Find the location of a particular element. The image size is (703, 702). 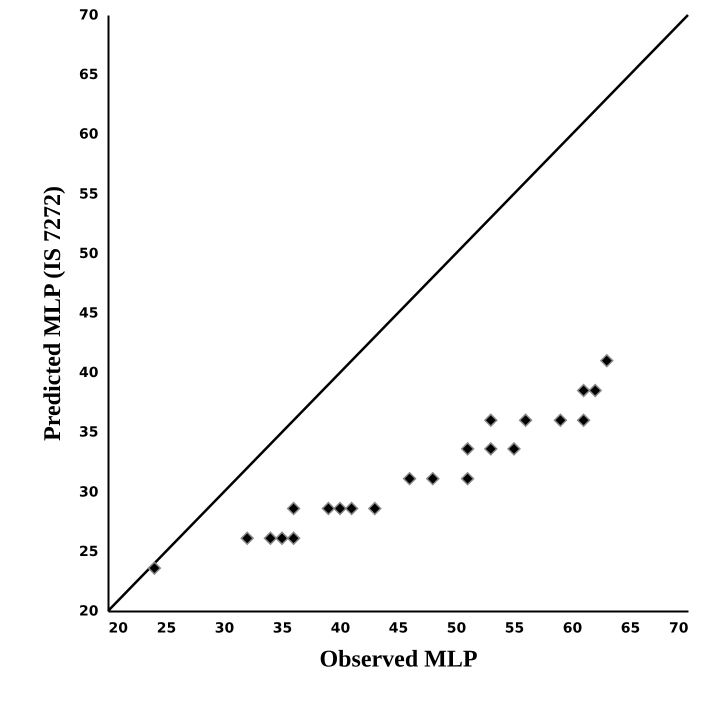

y-tick-label: 60 is located at coordinates (89, 134).